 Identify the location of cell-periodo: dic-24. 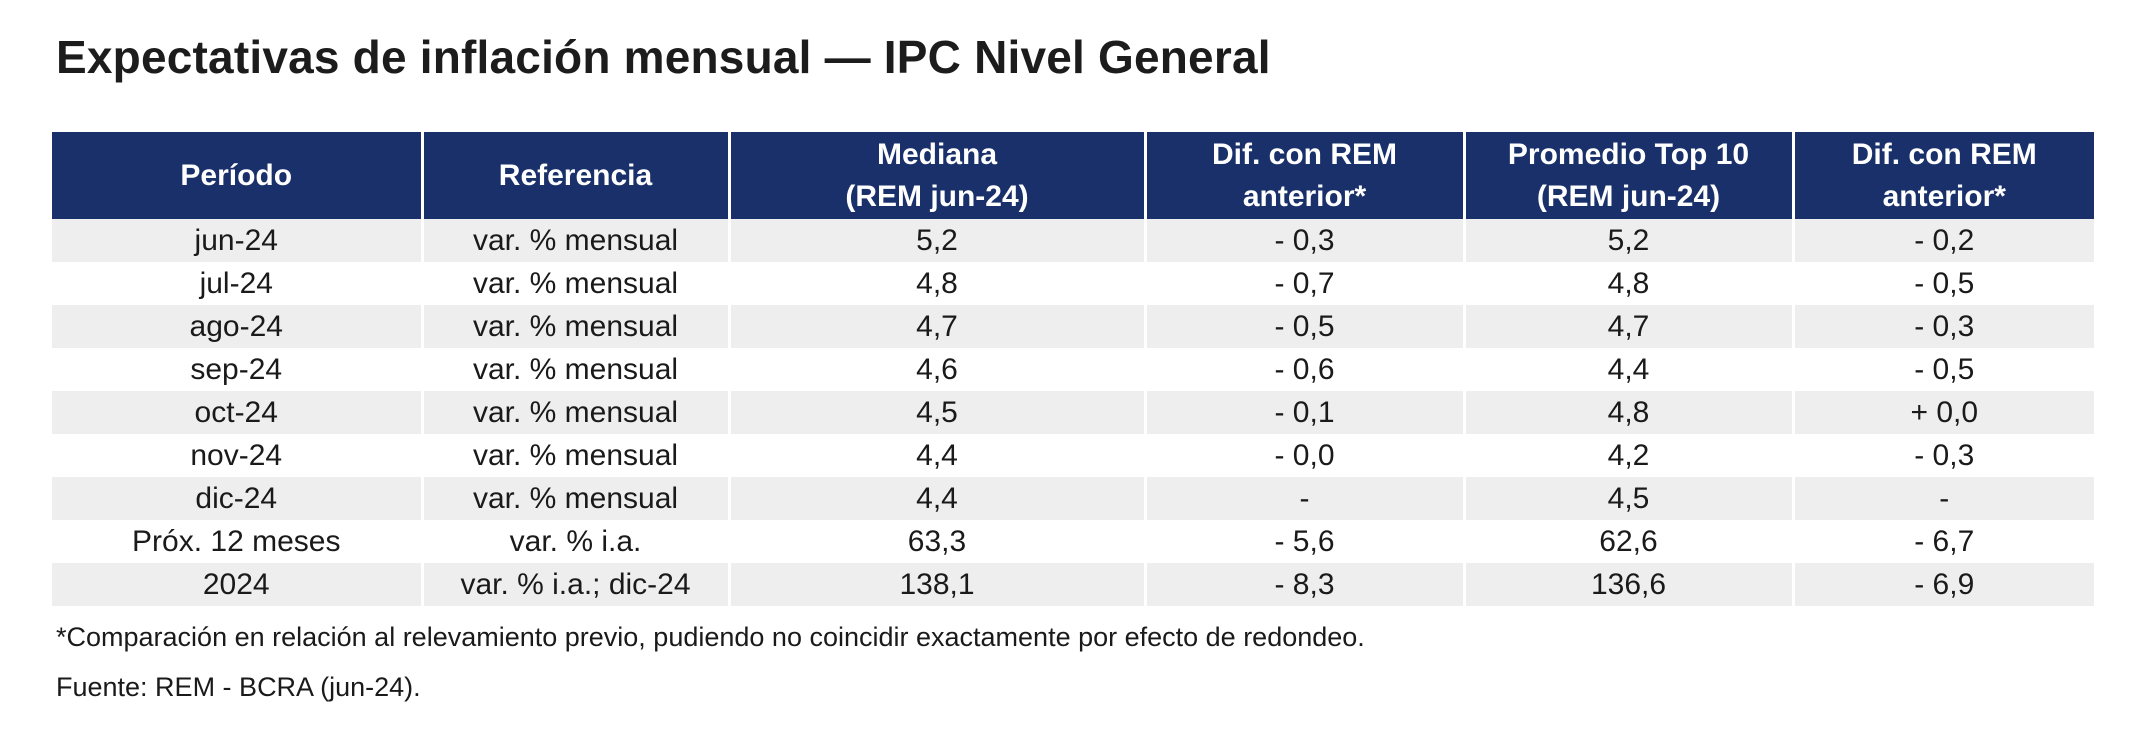
(238, 498).